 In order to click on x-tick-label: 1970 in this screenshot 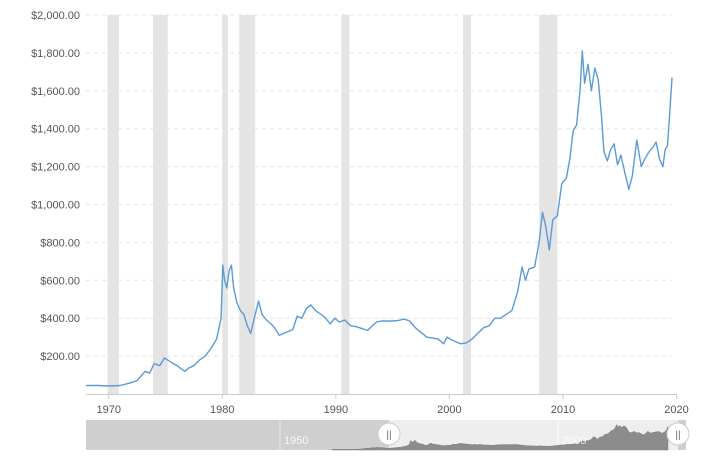, I will do `click(108, 410)`.